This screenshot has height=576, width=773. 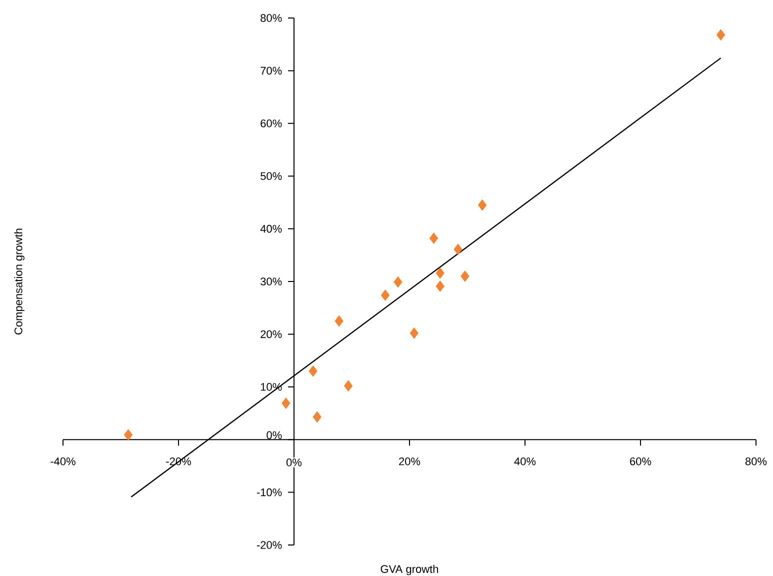 I want to click on y-tick-label: 70%, so click(x=271, y=70).